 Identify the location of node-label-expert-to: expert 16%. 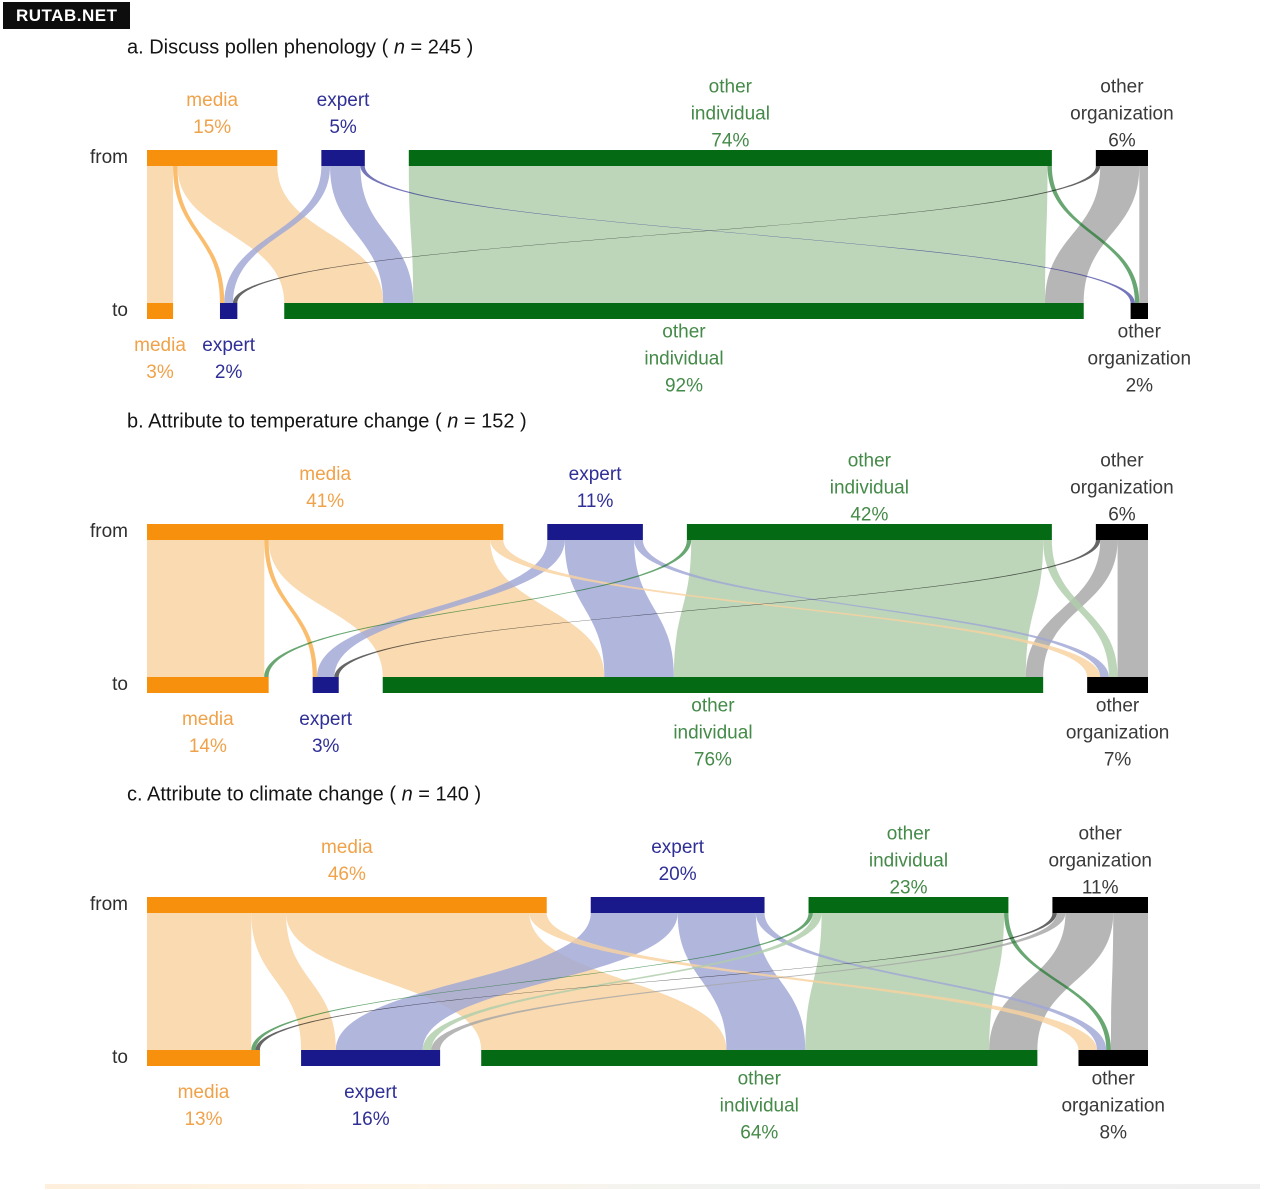
(370, 1106).